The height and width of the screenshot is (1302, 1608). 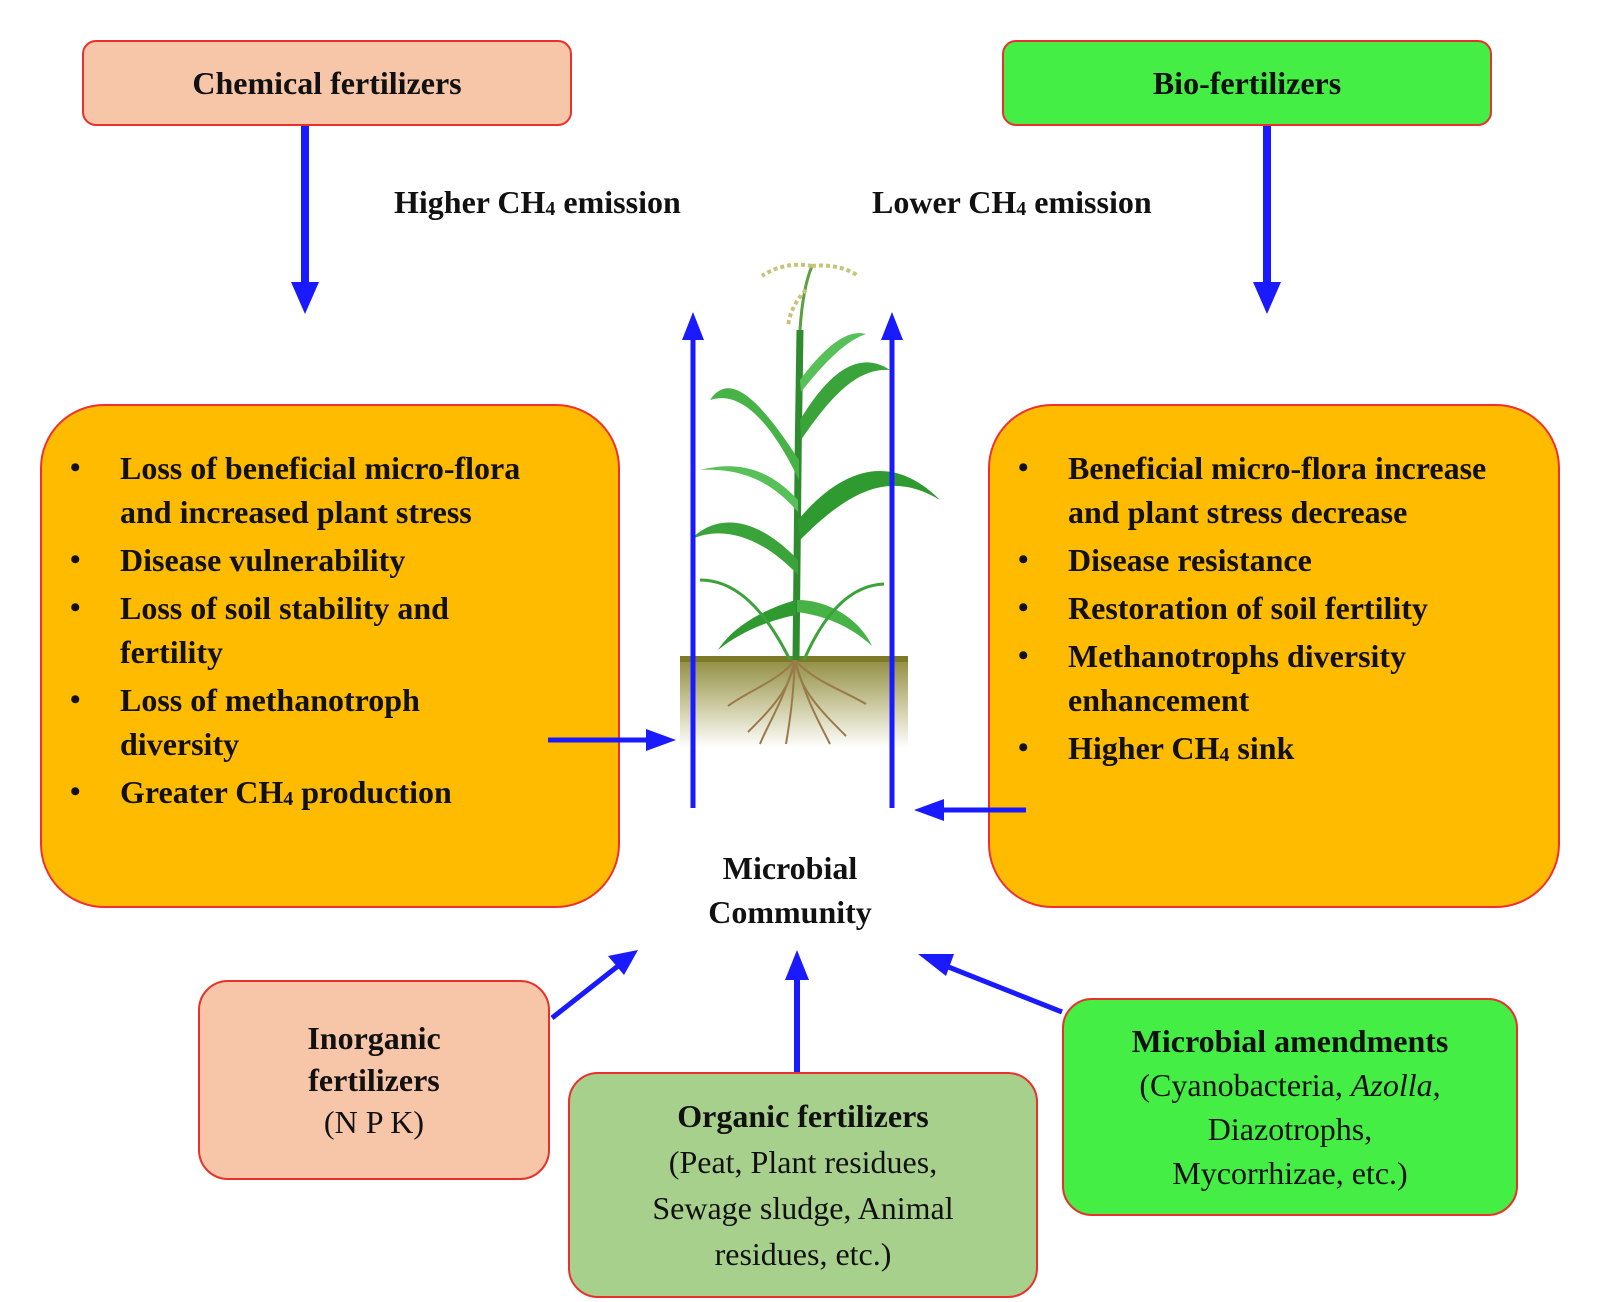 What do you see at coordinates (295, 722) in the screenshot?
I see `list-item: Loss of methanotroph diversity` at bounding box center [295, 722].